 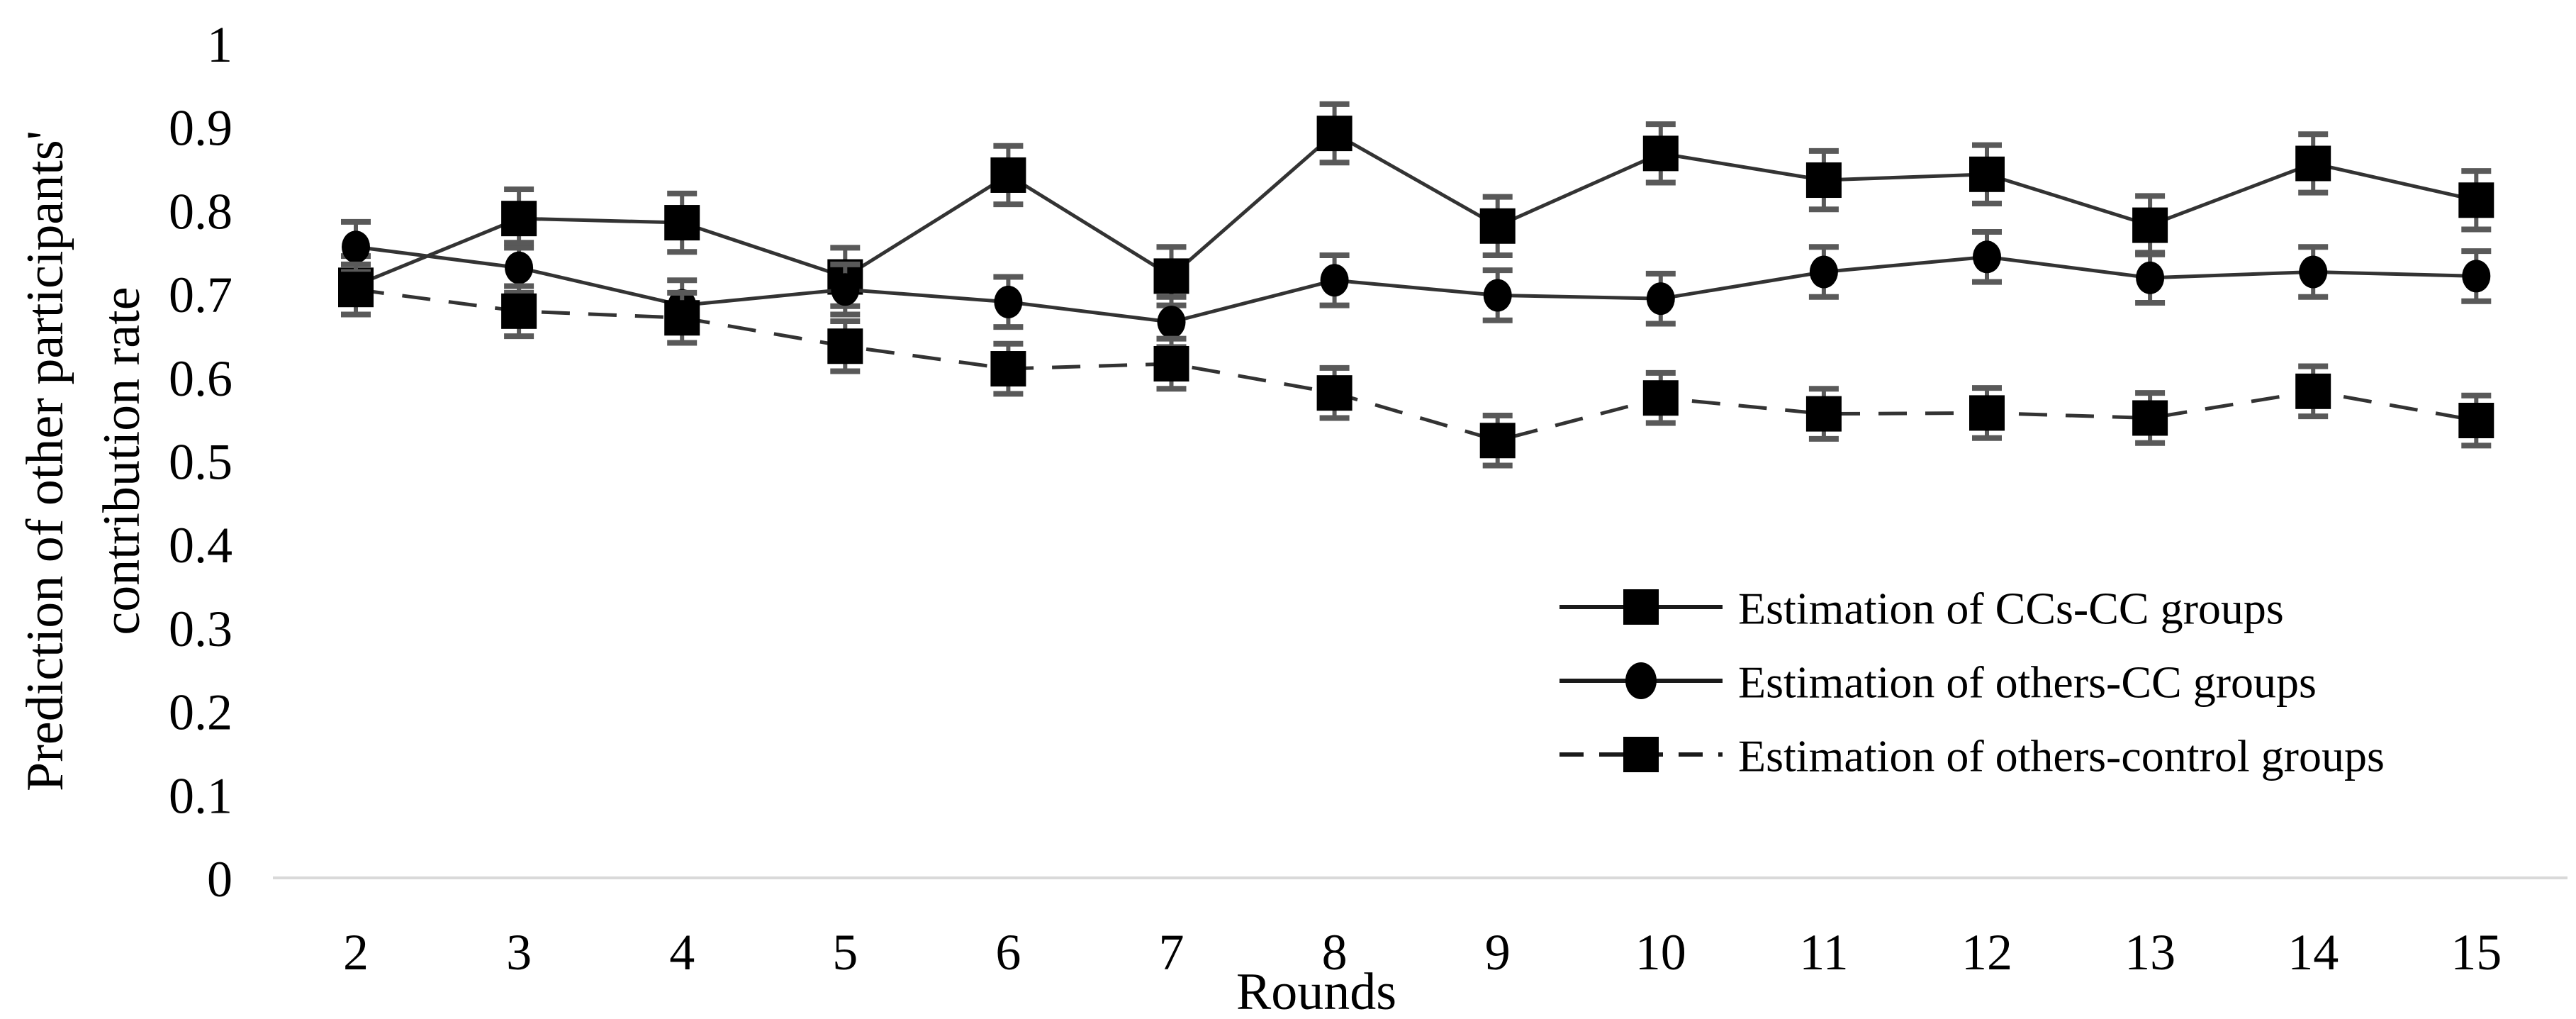 I want to click on y-tick-label: 1, so click(x=220, y=45).